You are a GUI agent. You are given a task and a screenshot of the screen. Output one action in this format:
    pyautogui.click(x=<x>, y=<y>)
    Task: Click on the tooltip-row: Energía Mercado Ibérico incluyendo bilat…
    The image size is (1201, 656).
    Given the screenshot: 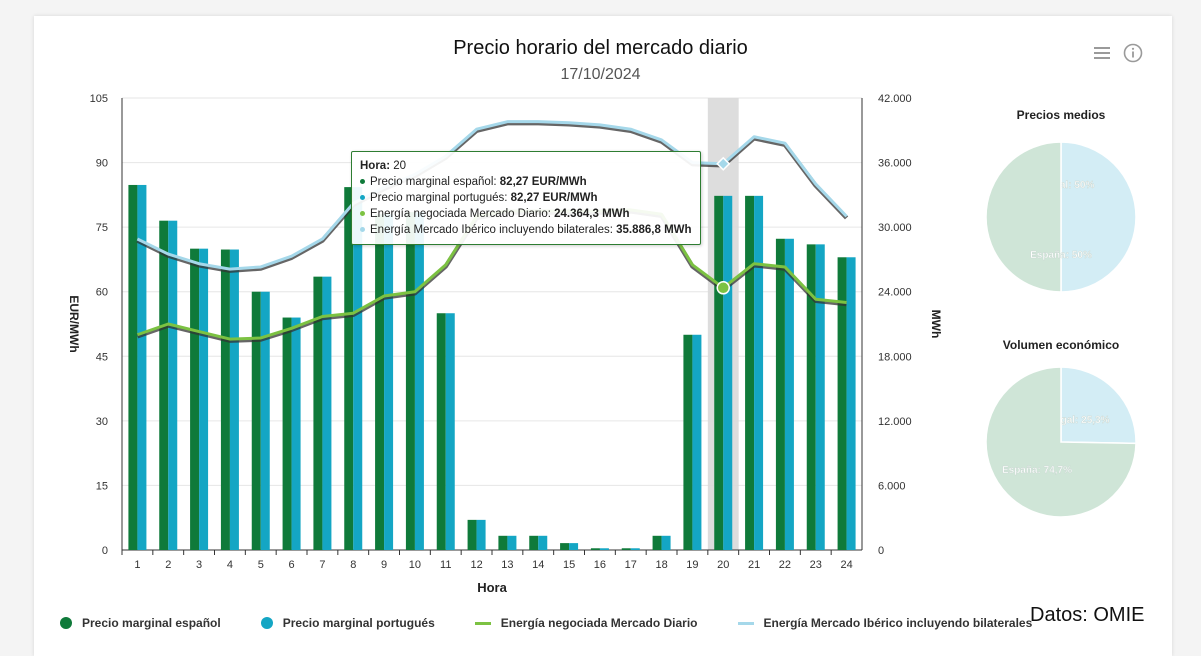 What is the action you would take?
    pyautogui.click(x=526, y=230)
    